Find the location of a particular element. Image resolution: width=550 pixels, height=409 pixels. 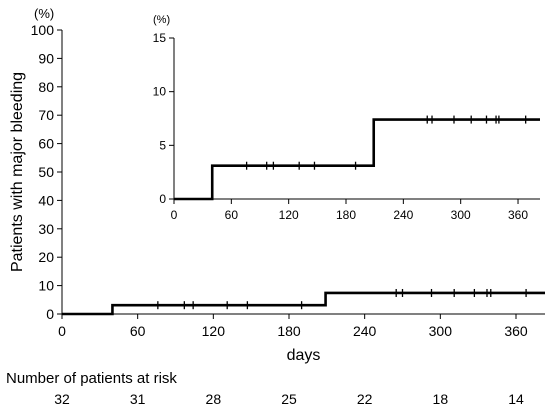

risk-count: 28 is located at coordinates (214, 399).